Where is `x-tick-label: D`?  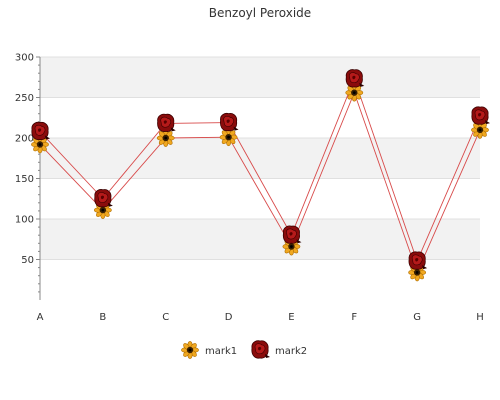 x-tick-label: D is located at coordinates (229, 317).